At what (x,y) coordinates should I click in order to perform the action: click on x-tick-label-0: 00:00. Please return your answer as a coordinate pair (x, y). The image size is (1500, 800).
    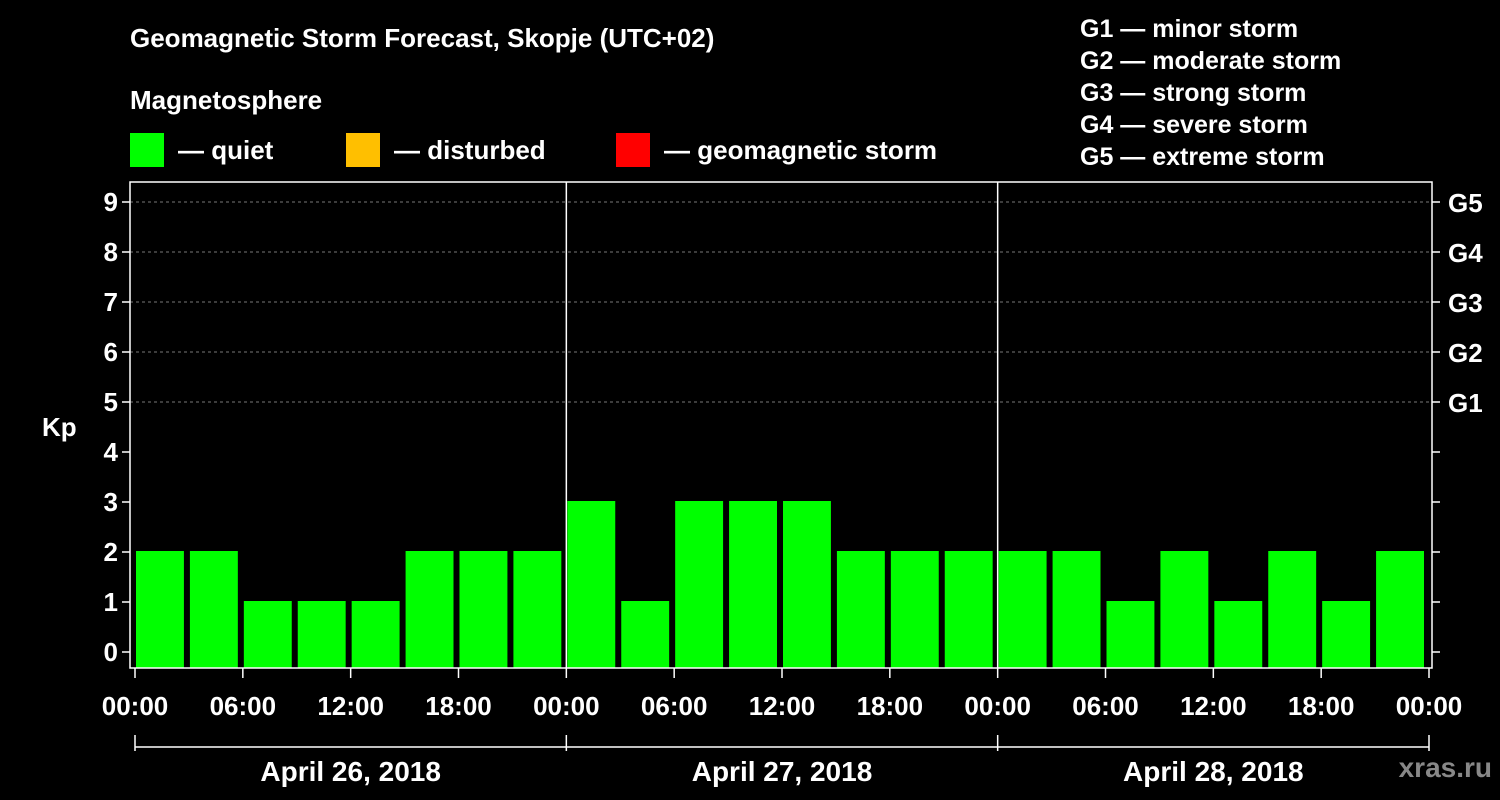
    Looking at the image, I should click on (135, 706).